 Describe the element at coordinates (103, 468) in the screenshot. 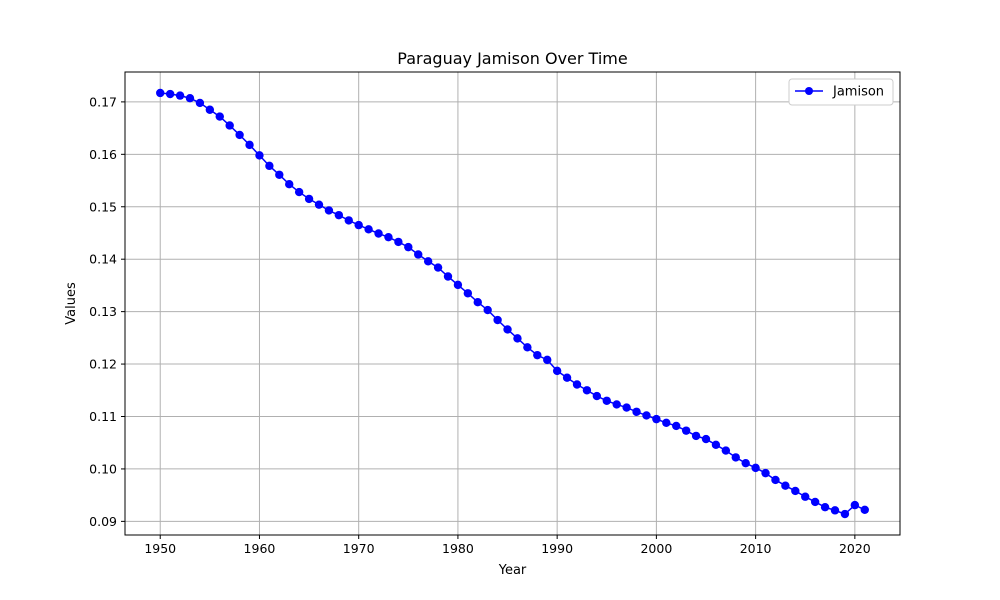

I see `y-tick-label: 0.10` at that location.